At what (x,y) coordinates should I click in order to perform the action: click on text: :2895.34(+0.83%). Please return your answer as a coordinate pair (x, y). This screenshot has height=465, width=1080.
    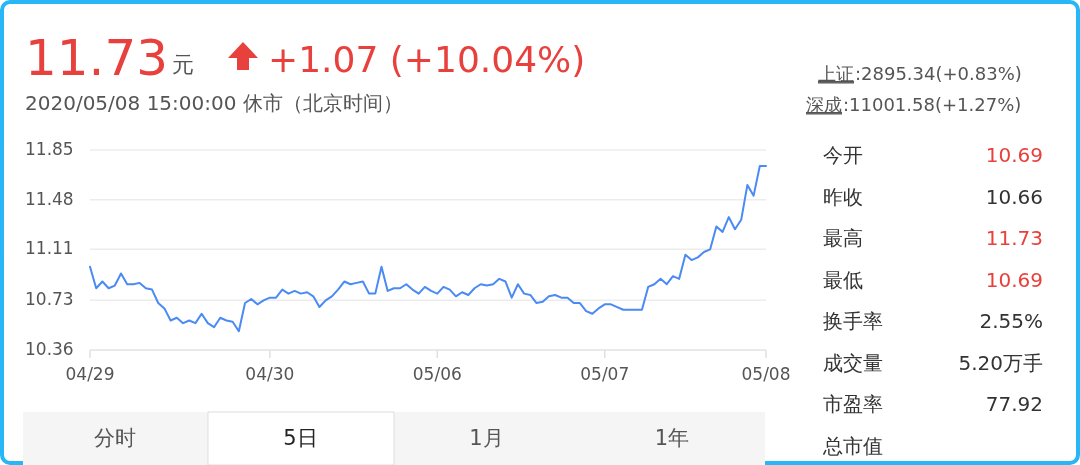
    Looking at the image, I should click on (938, 73).